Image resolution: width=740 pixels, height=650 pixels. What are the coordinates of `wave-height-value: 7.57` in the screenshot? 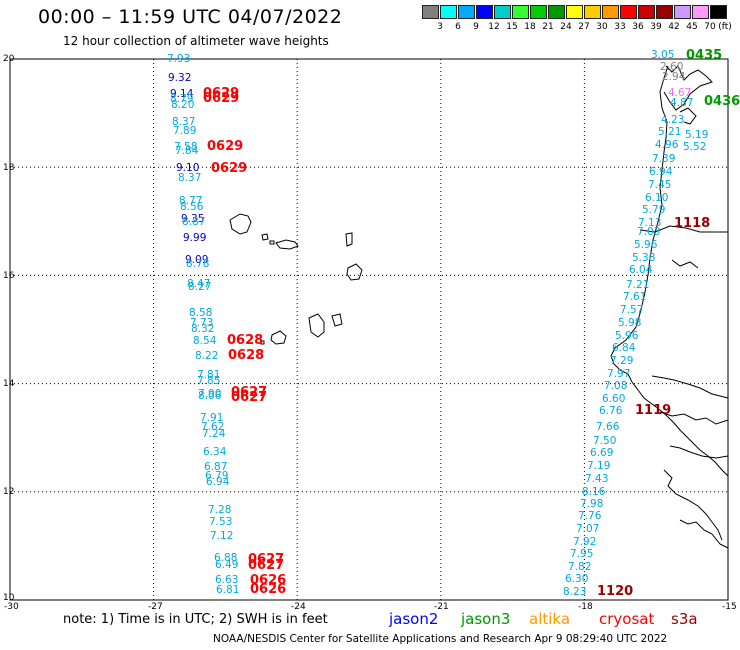 It's located at (632, 310).